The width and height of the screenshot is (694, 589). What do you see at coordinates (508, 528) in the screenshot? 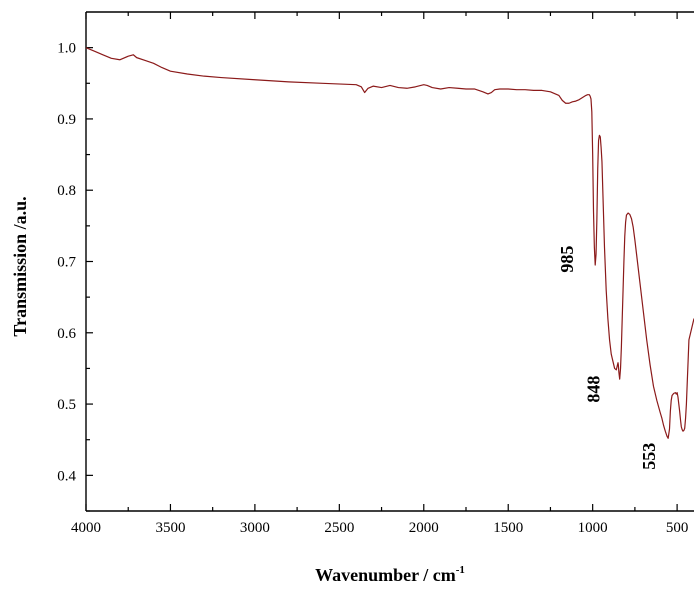
I see `x-tick-label: 1500` at bounding box center [508, 528].